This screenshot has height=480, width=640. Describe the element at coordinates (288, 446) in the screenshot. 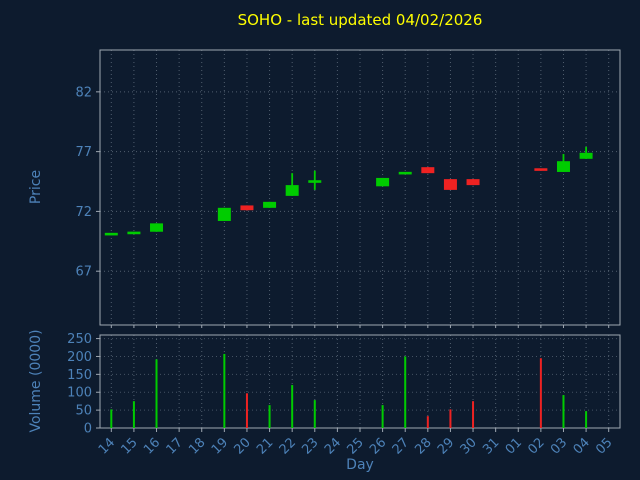

I see `x-tick-label: 22` at that location.